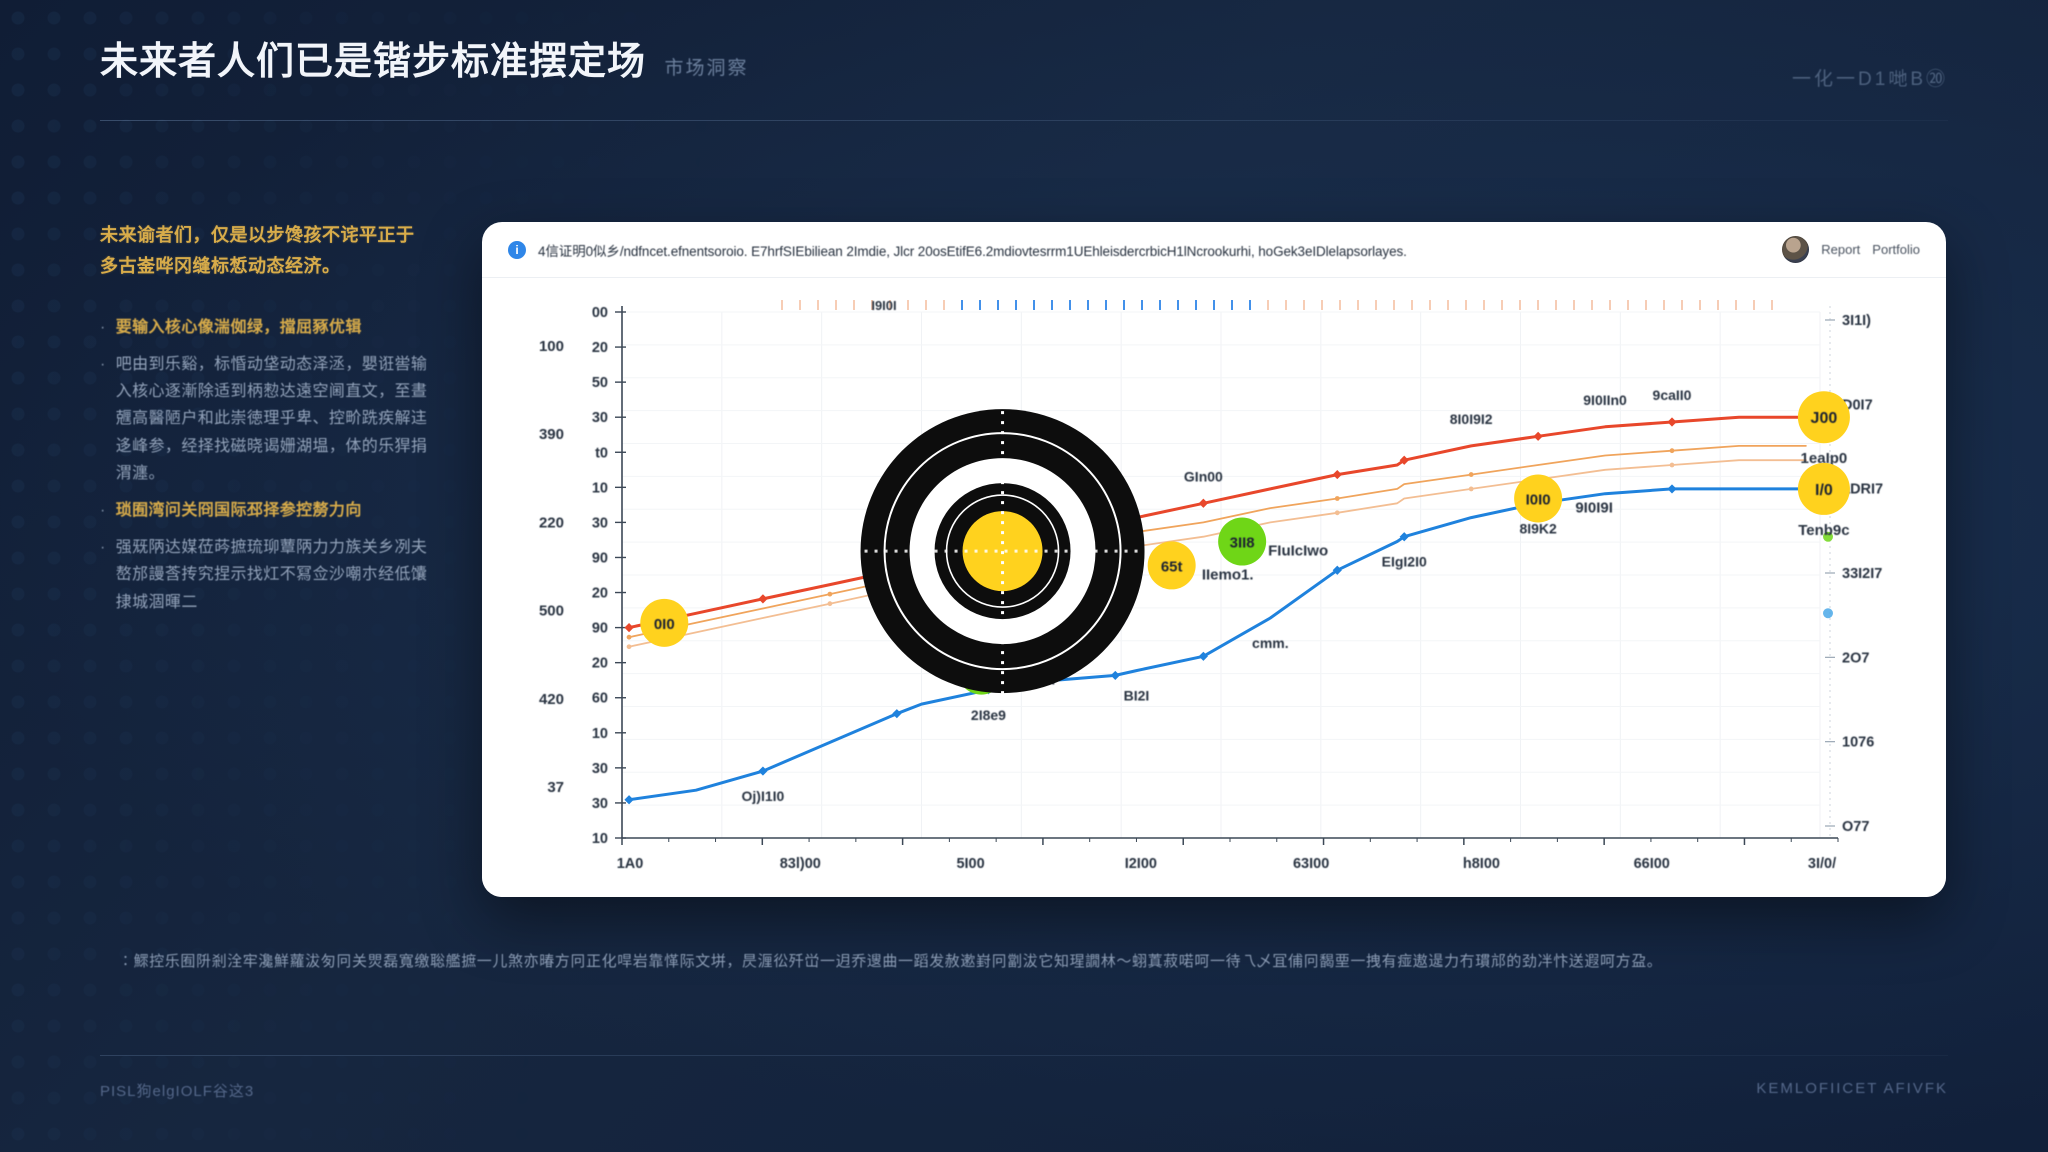 This screenshot has height=1152, width=2048. I want to click on header-divider, so click(1024, 120).